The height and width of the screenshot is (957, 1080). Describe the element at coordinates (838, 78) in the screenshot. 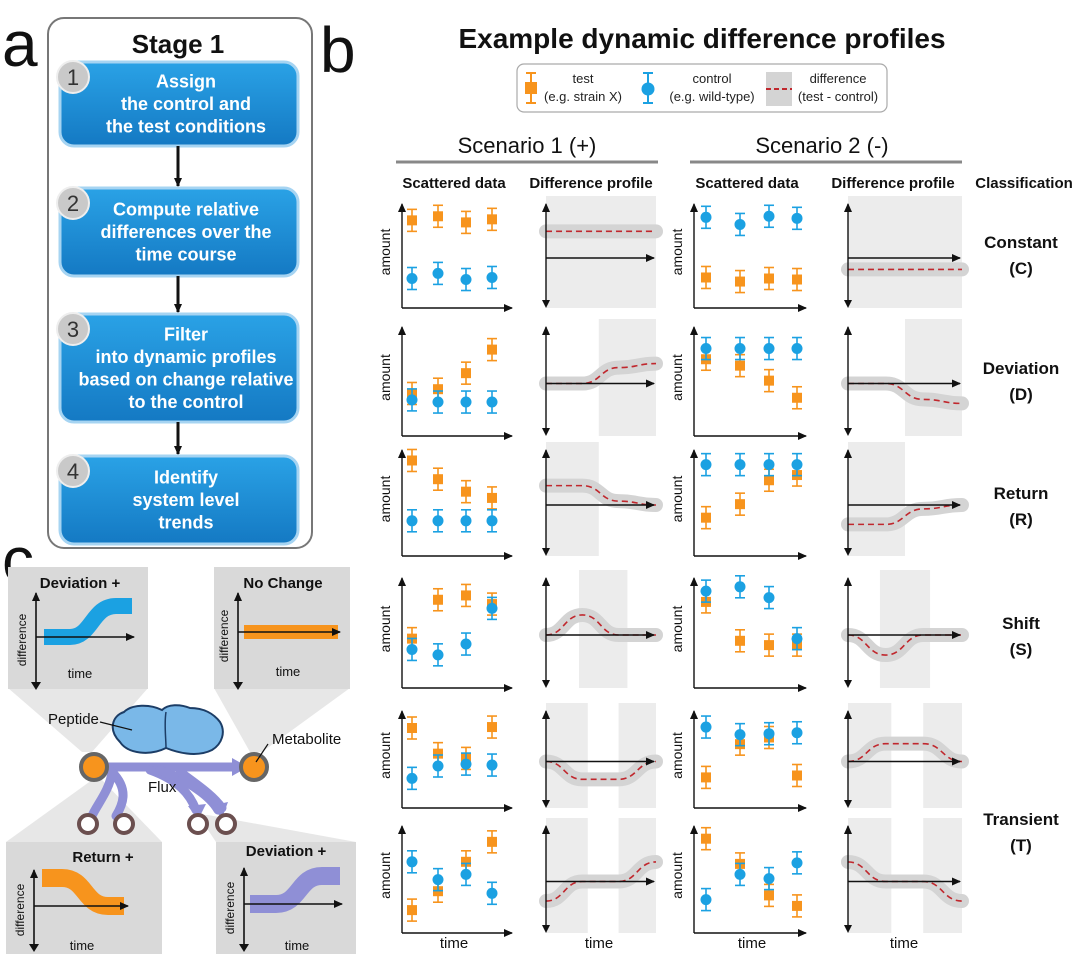

I see `legend-difference-label: difference` at that location.